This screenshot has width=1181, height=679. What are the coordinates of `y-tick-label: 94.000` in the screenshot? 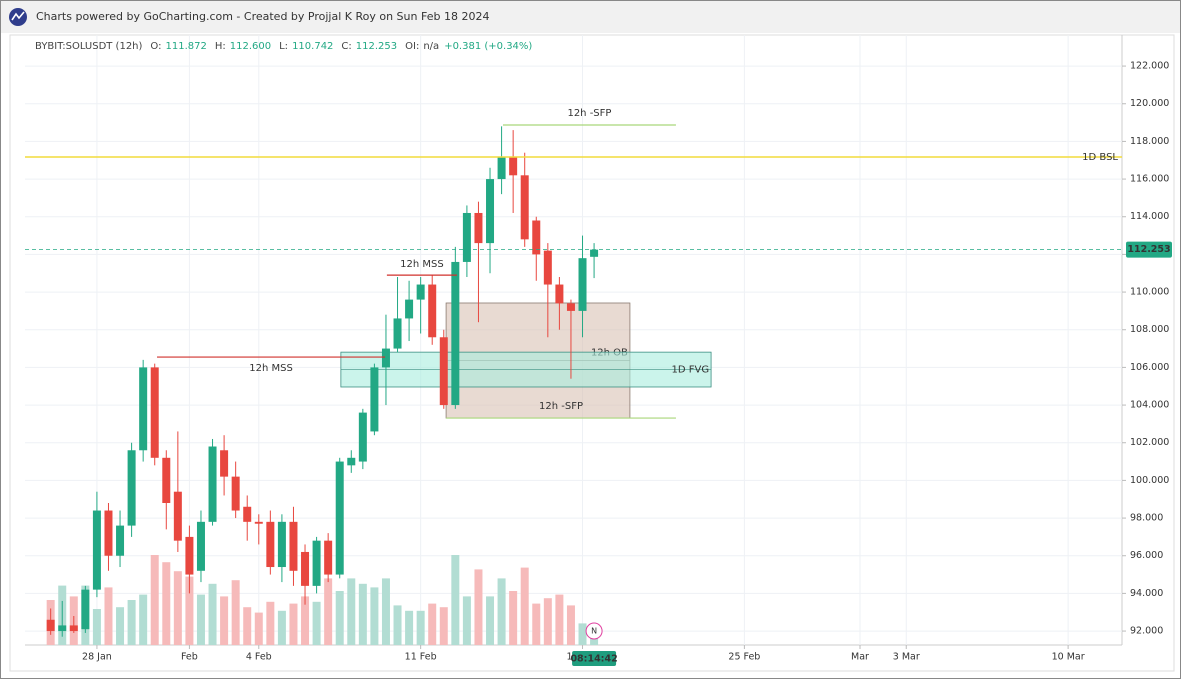 It's located at (1146, 593).